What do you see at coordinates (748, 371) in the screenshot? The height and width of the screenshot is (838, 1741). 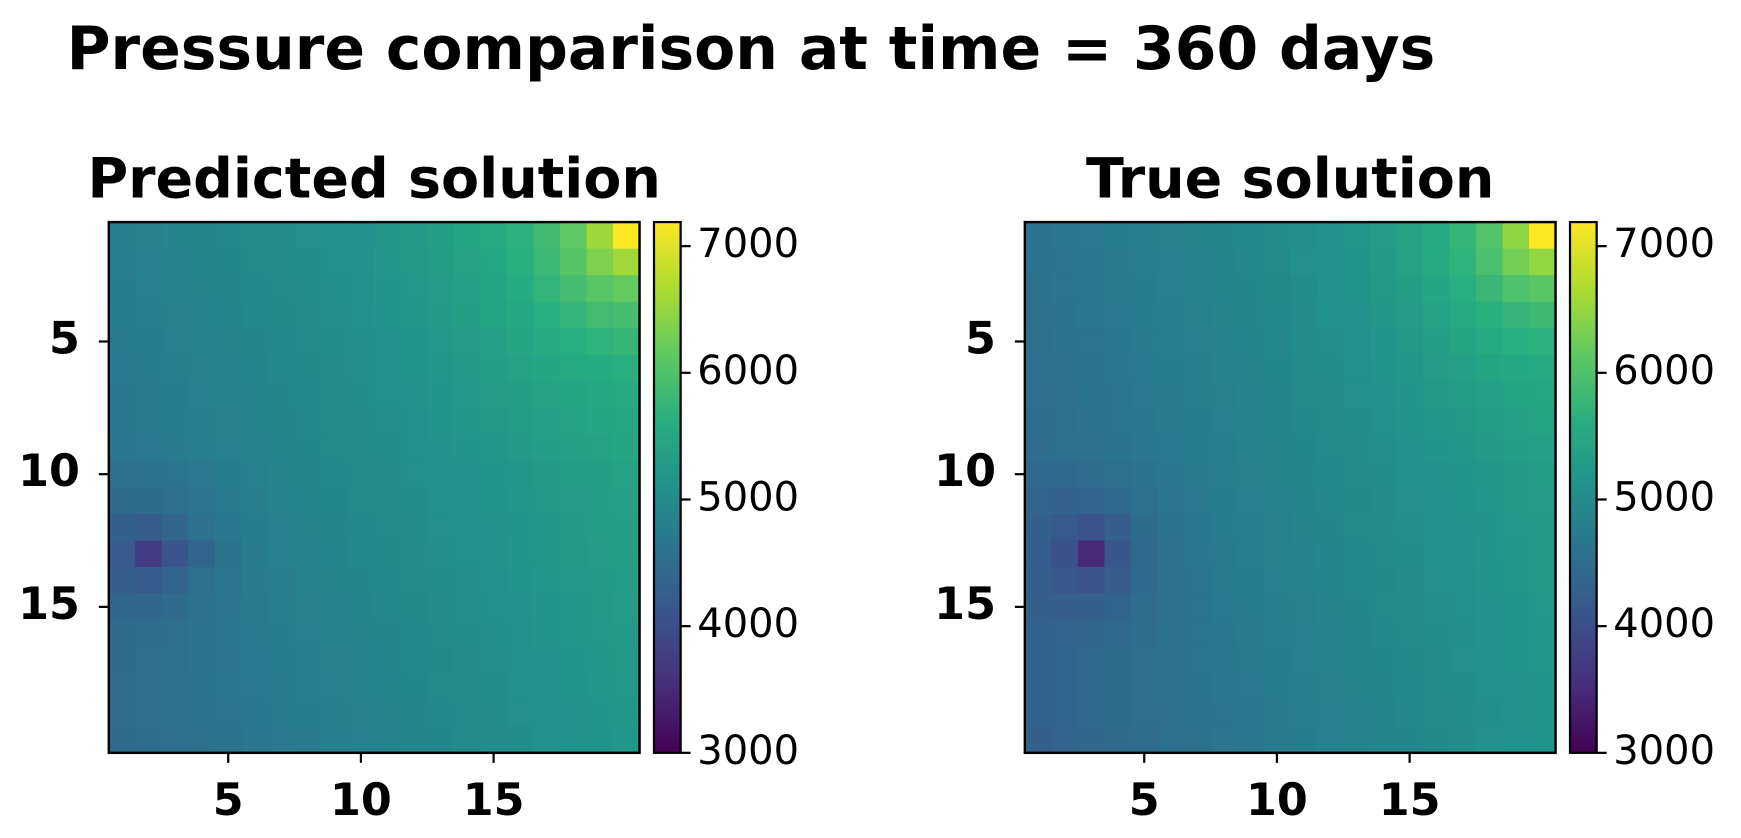 I see `colorbar-tick-label: 6000` at bounding box center [748, 371].